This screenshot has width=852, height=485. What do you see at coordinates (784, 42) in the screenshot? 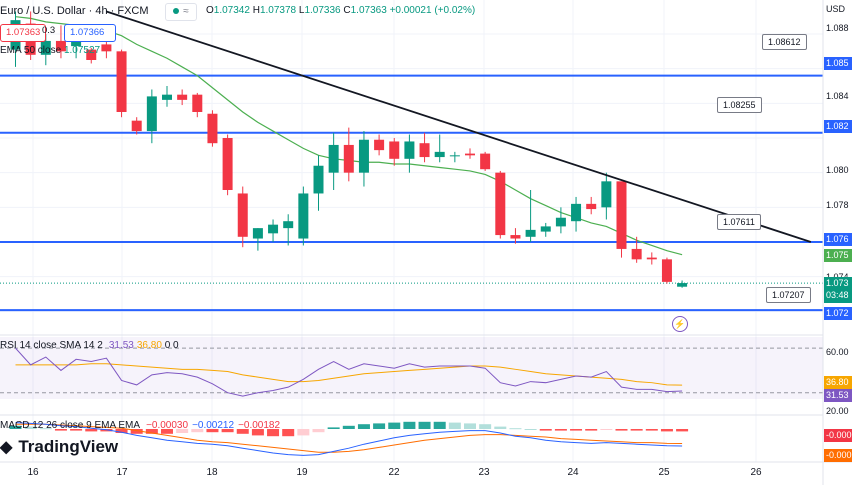
I see `level-callout-1: 1.08612` at bounding box center [784, 42].